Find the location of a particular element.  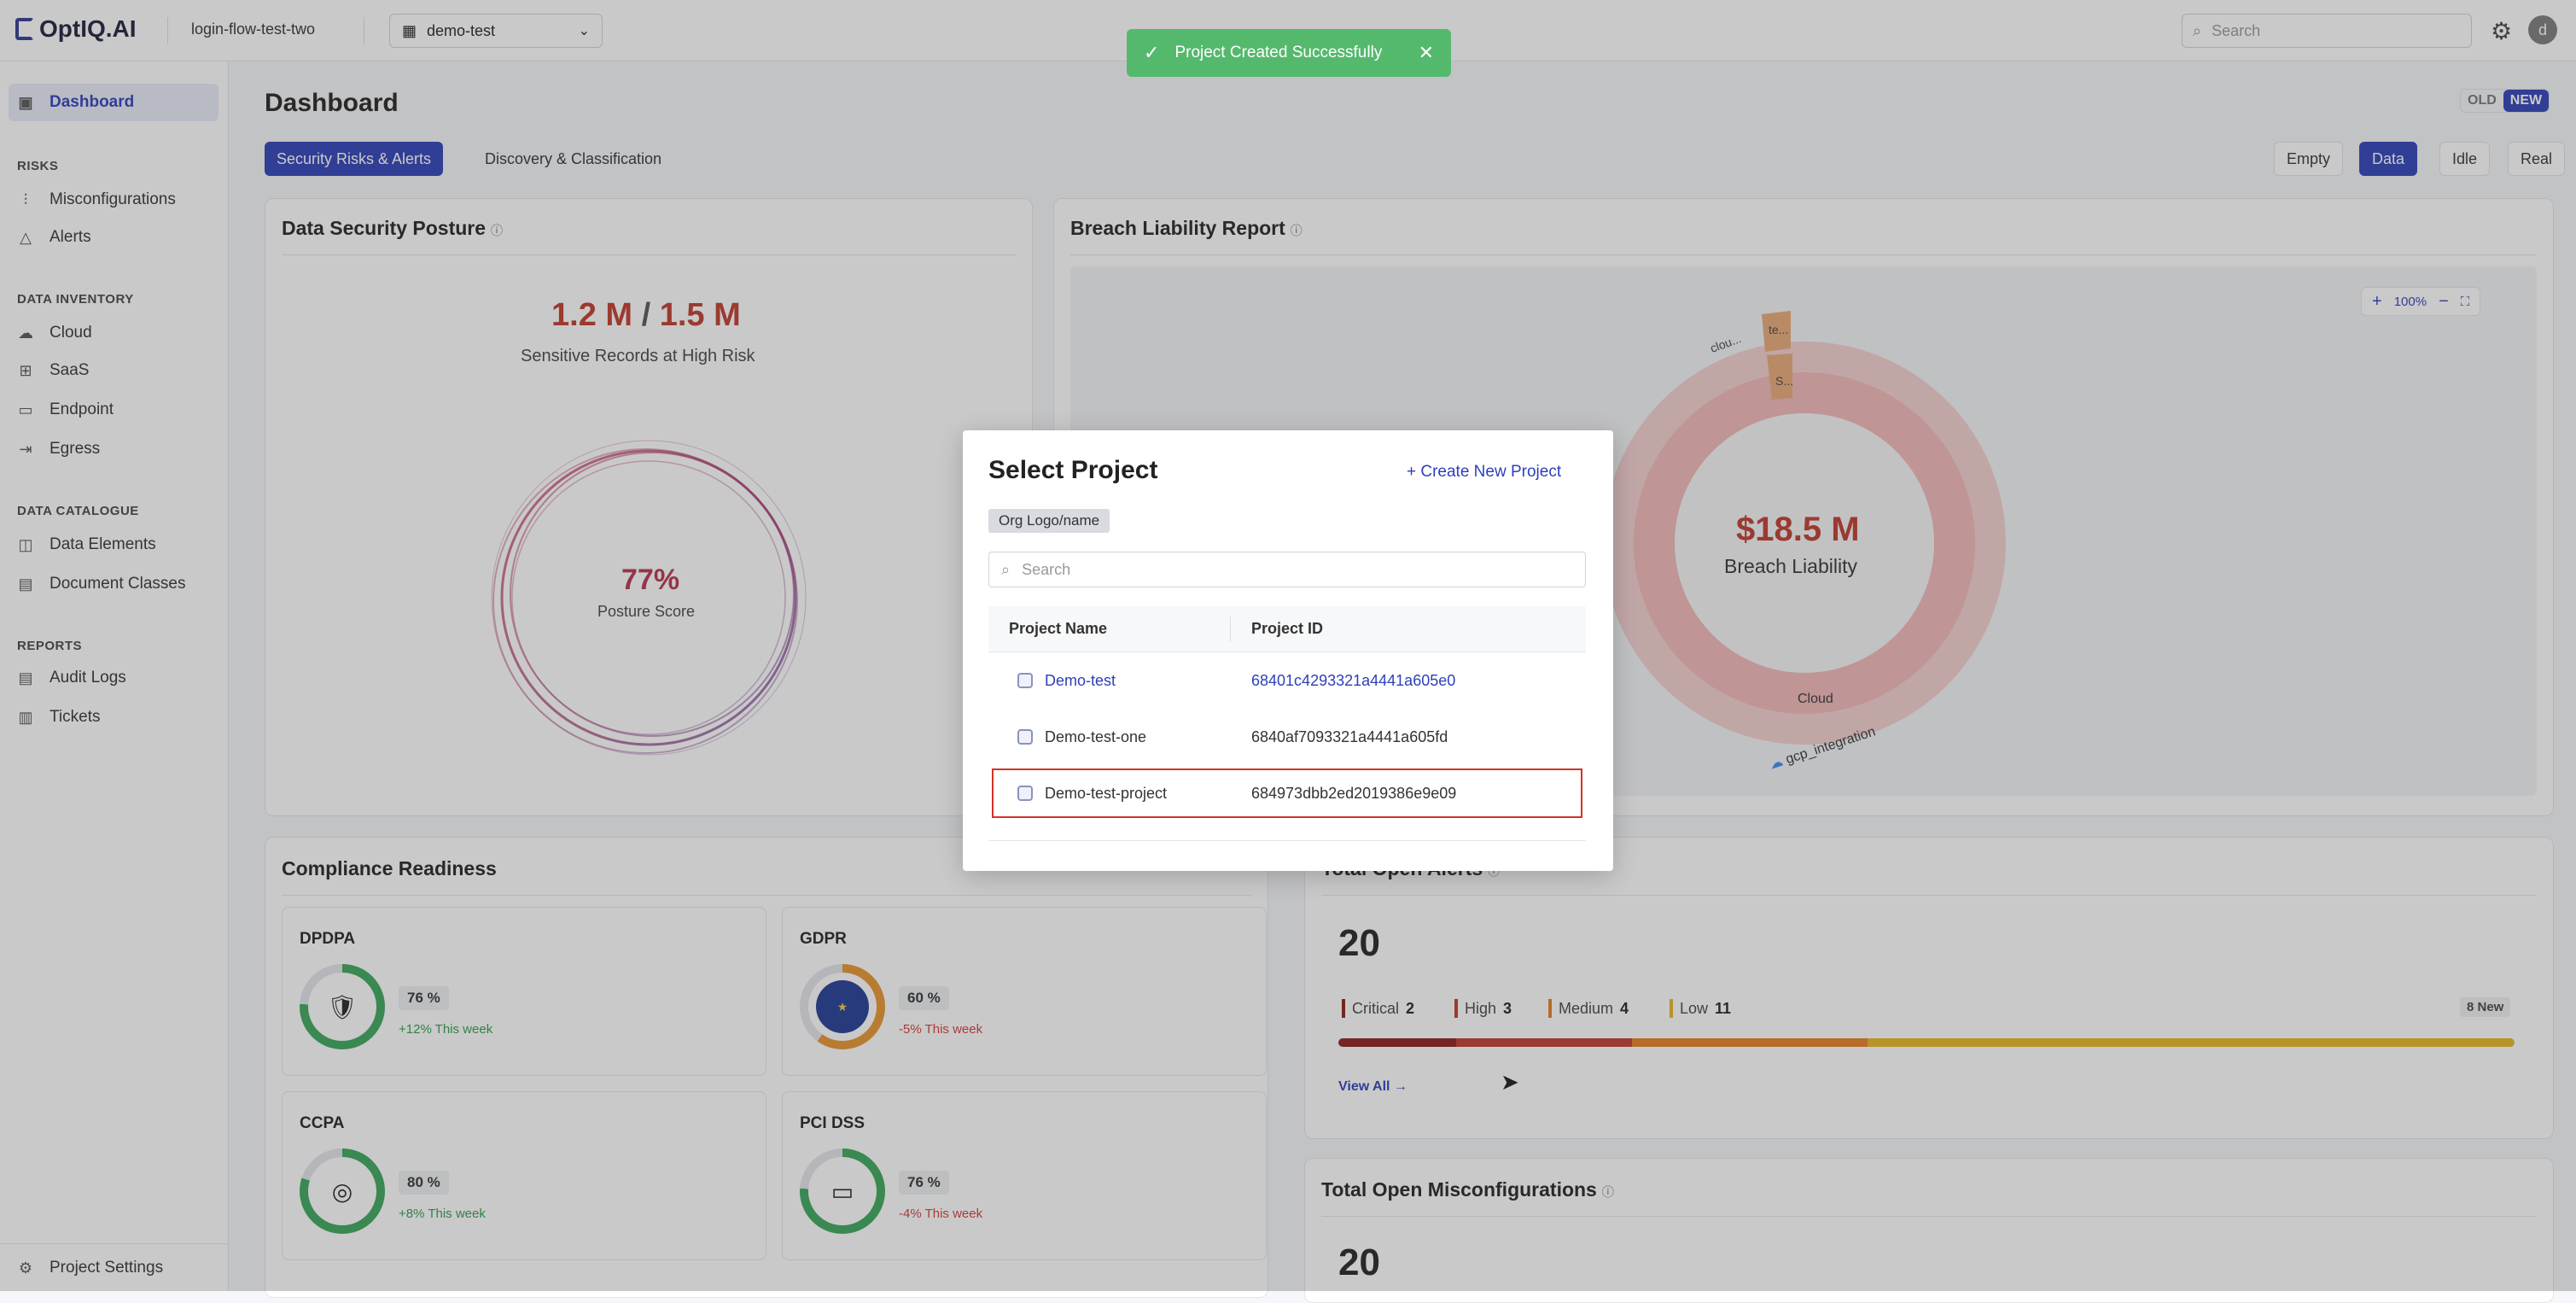

sidebar-item-audit-logs: ▤ Audit Logs is located at coordinates (72, 678).